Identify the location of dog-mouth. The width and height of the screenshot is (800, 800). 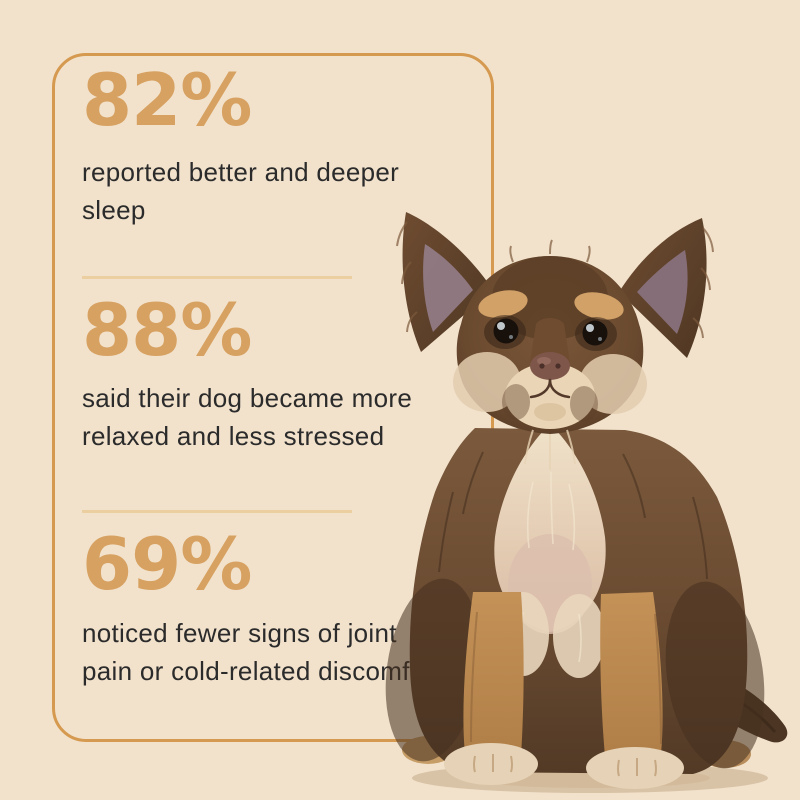
(550, 388).